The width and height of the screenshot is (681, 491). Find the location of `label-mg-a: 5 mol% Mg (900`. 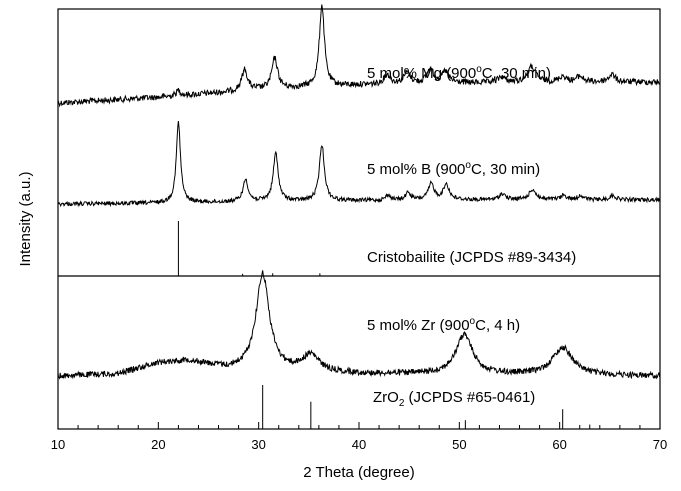

label-mg-a: 5 mol% Mg (900 is located at coordinates (421, 73).